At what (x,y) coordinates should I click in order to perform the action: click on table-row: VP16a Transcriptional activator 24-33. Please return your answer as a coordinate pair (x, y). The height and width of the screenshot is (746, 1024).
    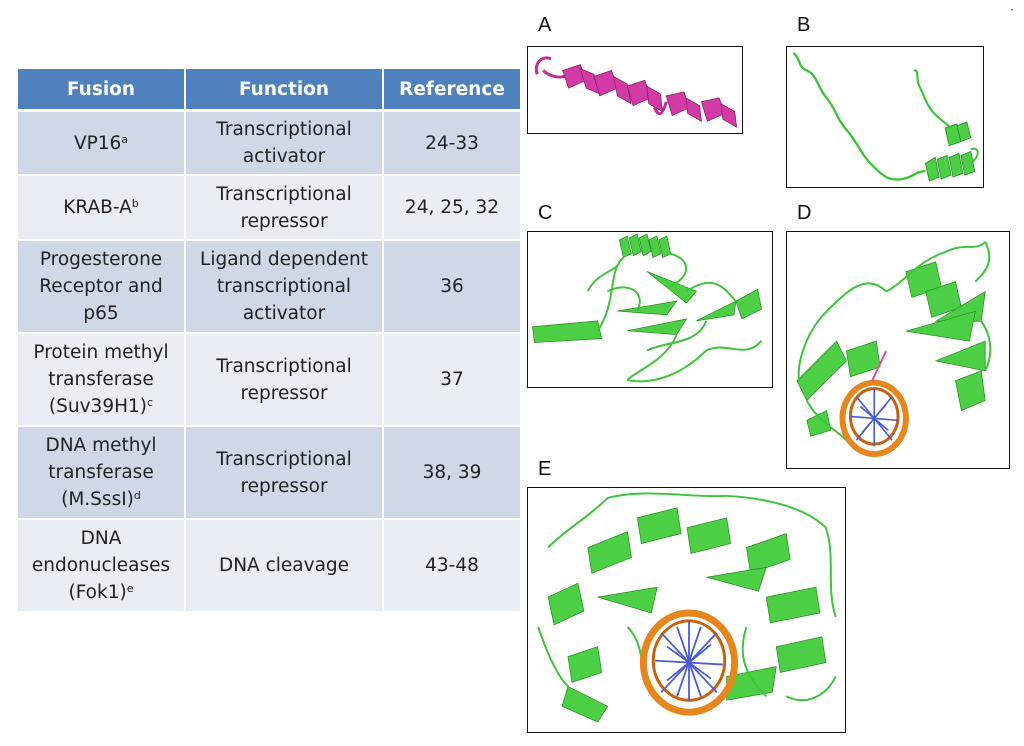
    Looking at the image, I should click on (269, 144).